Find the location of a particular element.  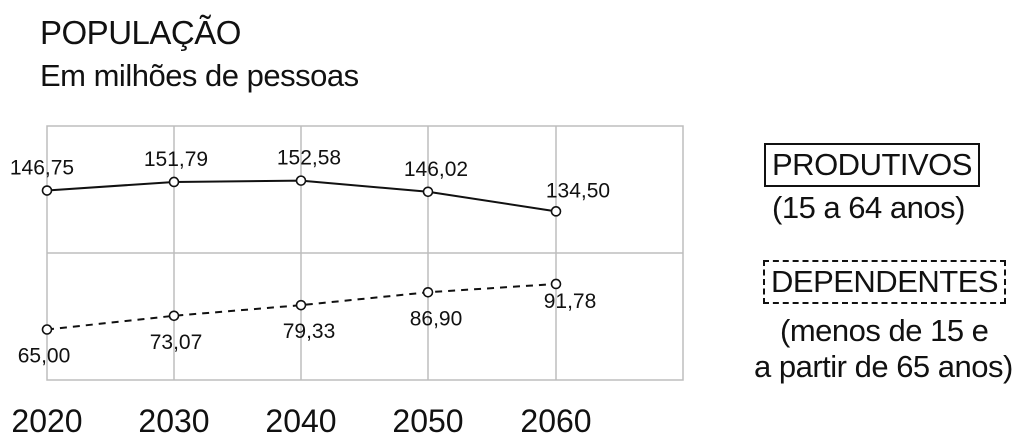

legend-produtivos-note: (15 a 64 anos) is located at coordinates (868, 207).